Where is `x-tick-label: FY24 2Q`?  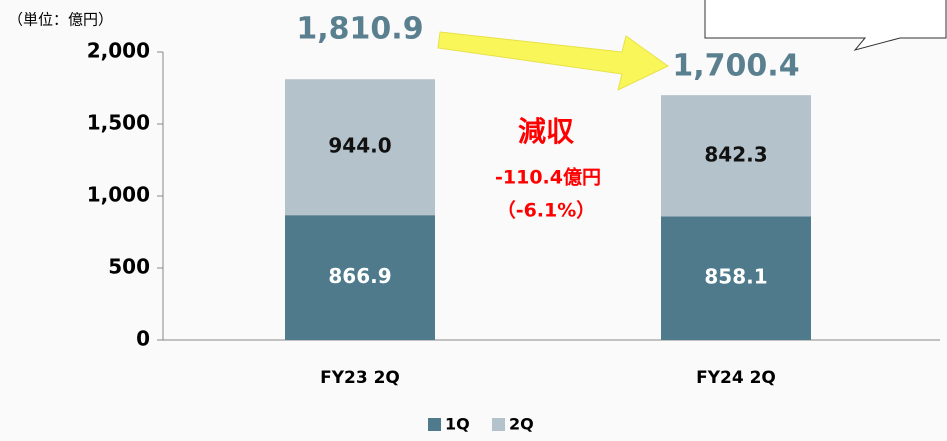 x-tick-label: FY24 2Q is located at coordinates (736, 378).